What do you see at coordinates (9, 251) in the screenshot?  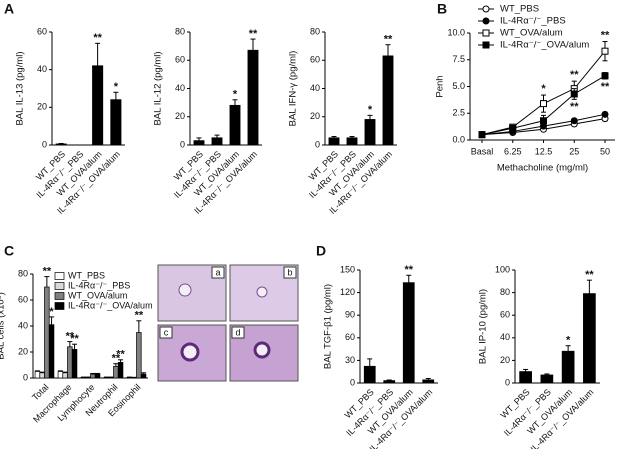 I see `panel-label: C` at bounding box center [9, 251].